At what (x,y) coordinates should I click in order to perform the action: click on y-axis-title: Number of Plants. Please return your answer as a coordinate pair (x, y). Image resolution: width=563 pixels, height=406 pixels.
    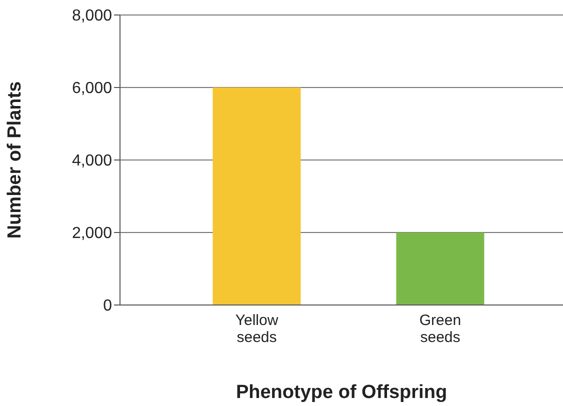
    Looking at the image, I should click on (15, 160).